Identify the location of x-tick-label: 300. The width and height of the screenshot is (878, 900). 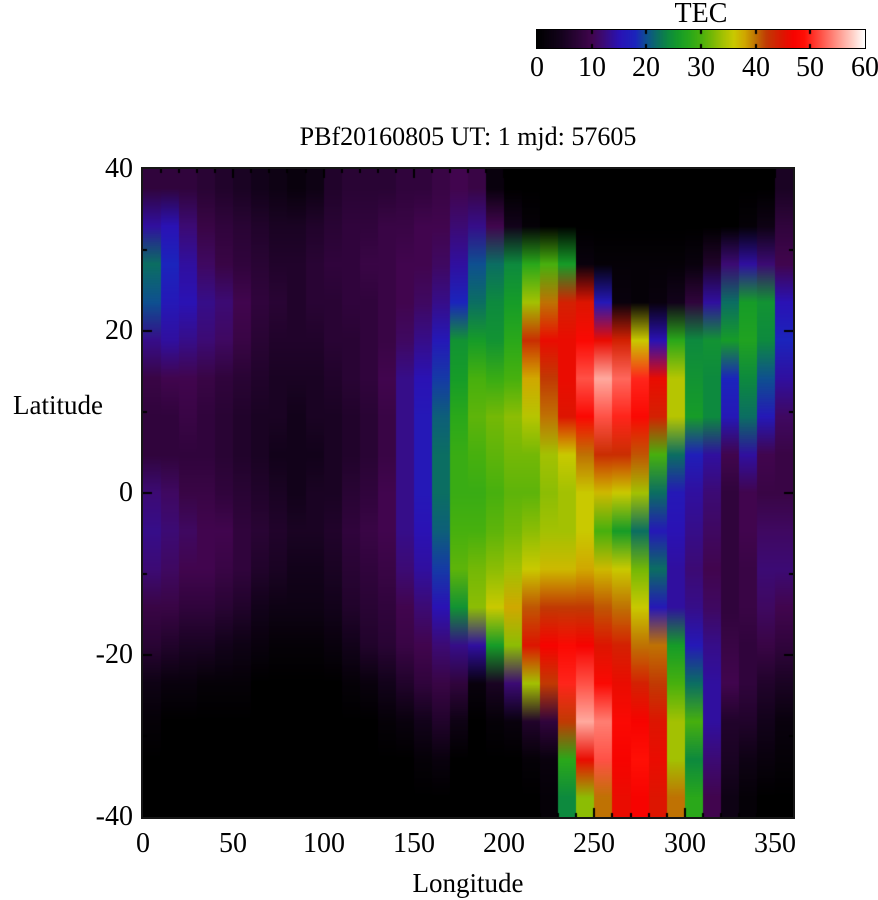
(685, 843).